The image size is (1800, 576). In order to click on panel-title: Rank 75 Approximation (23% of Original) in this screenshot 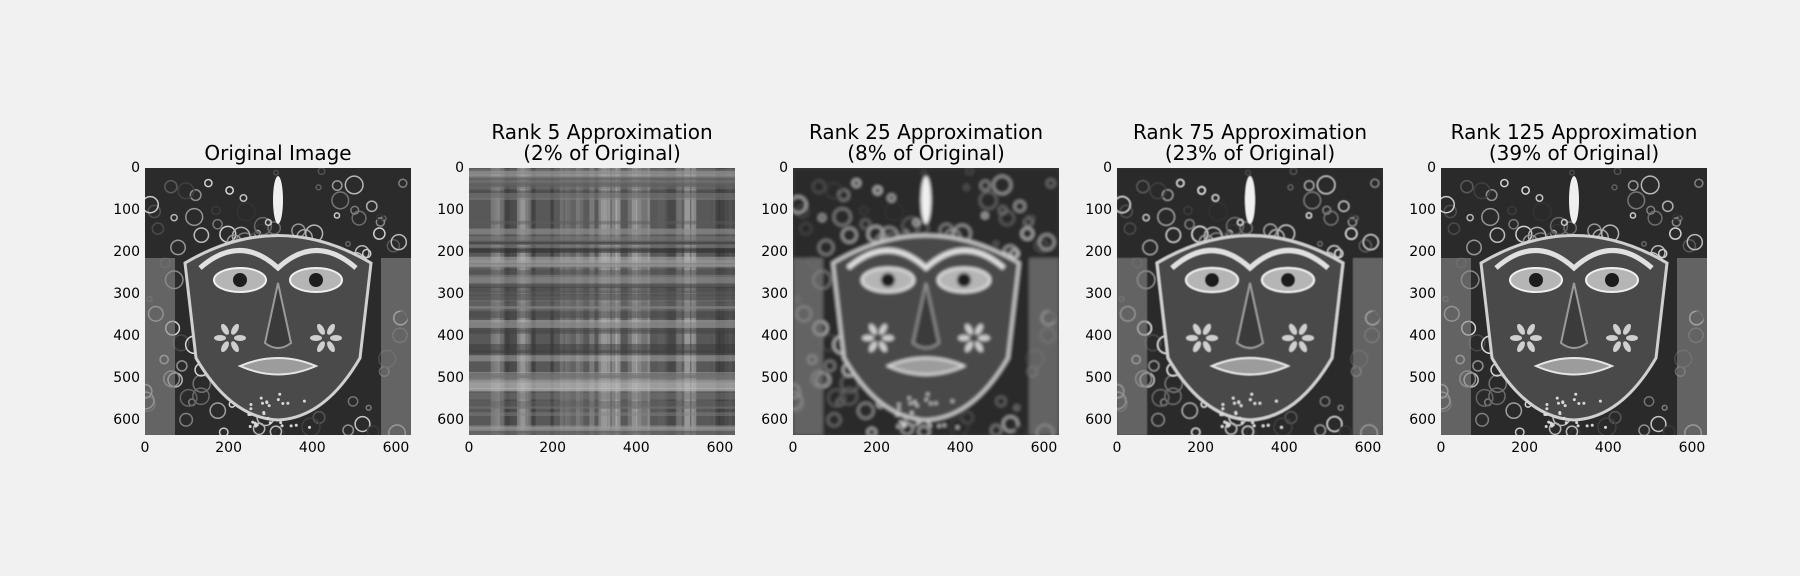, I will do `click(1250, 142)`.